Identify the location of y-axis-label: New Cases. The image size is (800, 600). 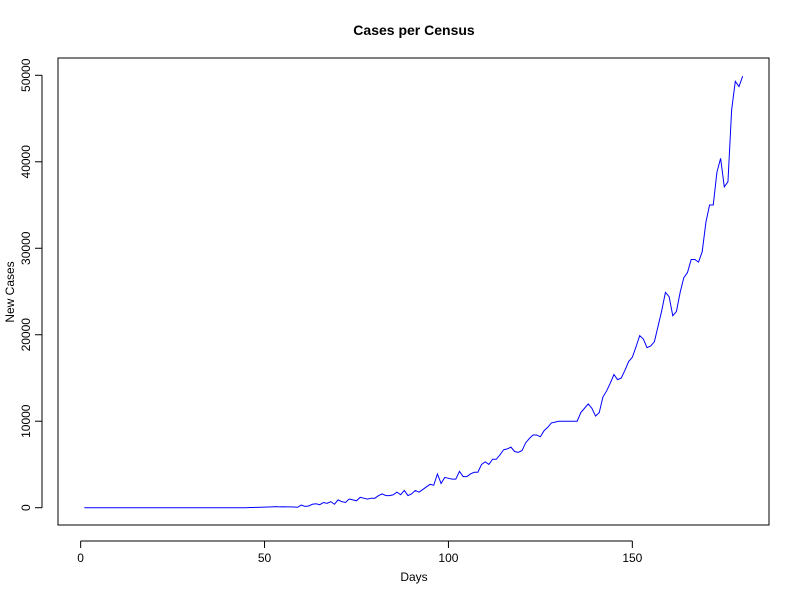
(10, 291).